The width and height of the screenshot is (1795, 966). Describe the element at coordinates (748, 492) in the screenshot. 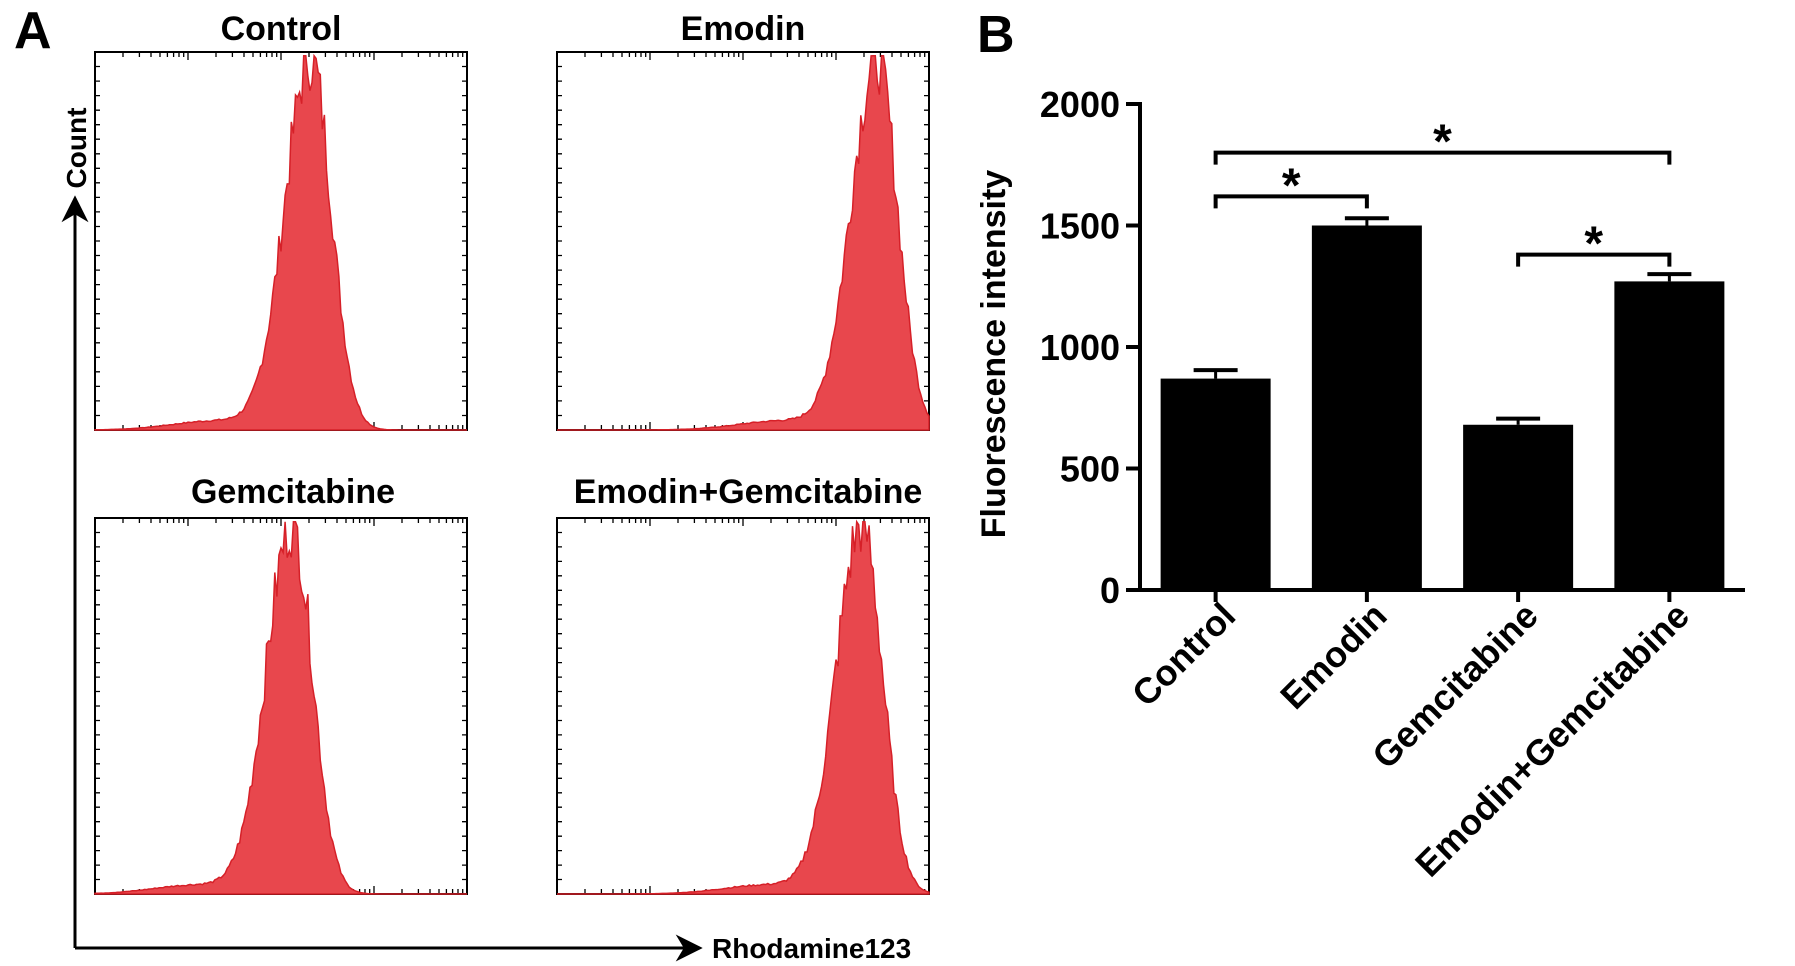

I see `histogram-title-emodin-gemcitabine: Emodin+Gemcitabine` at that location.